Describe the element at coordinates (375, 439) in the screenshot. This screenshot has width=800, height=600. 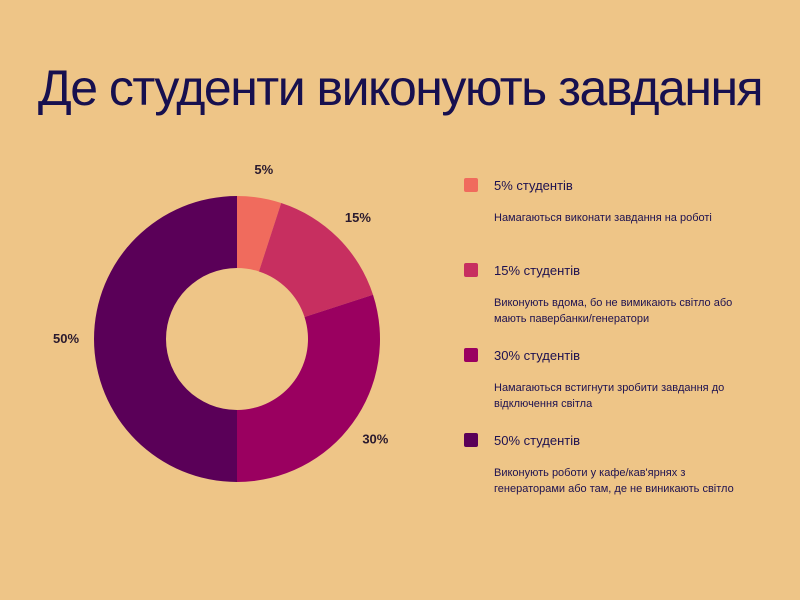
I see `slice-label: 30%` at that location.